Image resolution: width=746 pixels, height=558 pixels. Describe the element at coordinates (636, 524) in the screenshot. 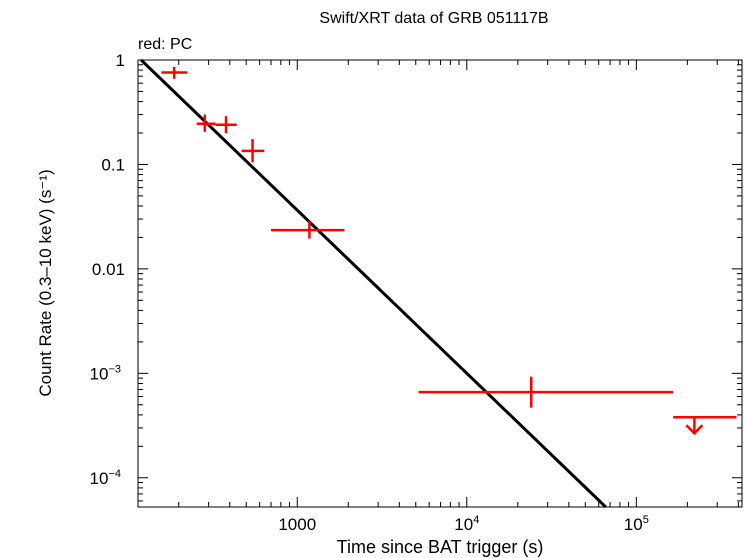

I see `x-tick-label: 10⁵` at that location.